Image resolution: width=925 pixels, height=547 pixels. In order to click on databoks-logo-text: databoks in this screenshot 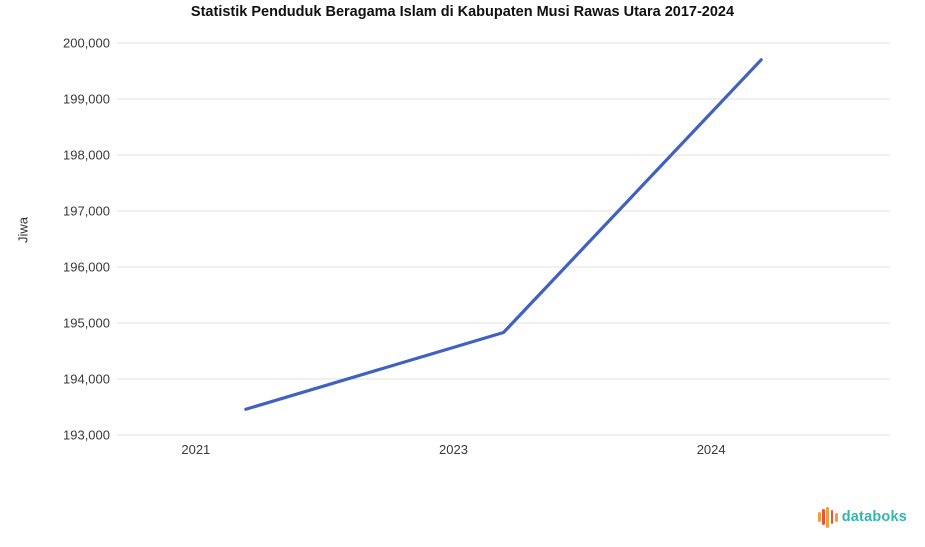, I will do `click(874, 517)`.